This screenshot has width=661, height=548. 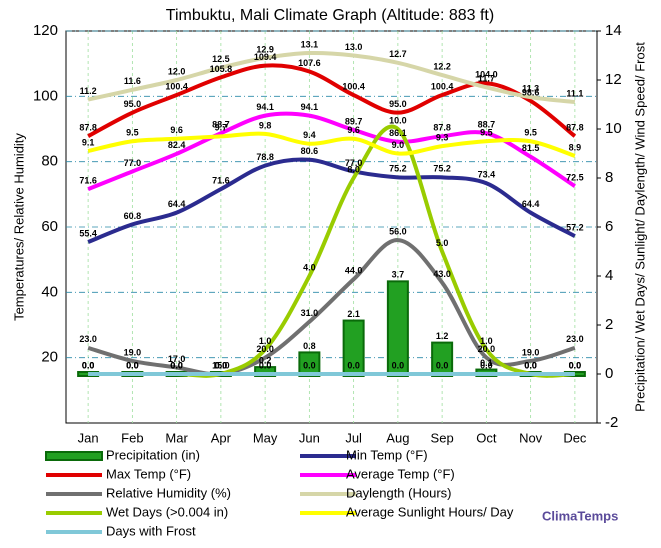 I want to click on legend-label: Min Temp (°F), so click(x=387, y=454).